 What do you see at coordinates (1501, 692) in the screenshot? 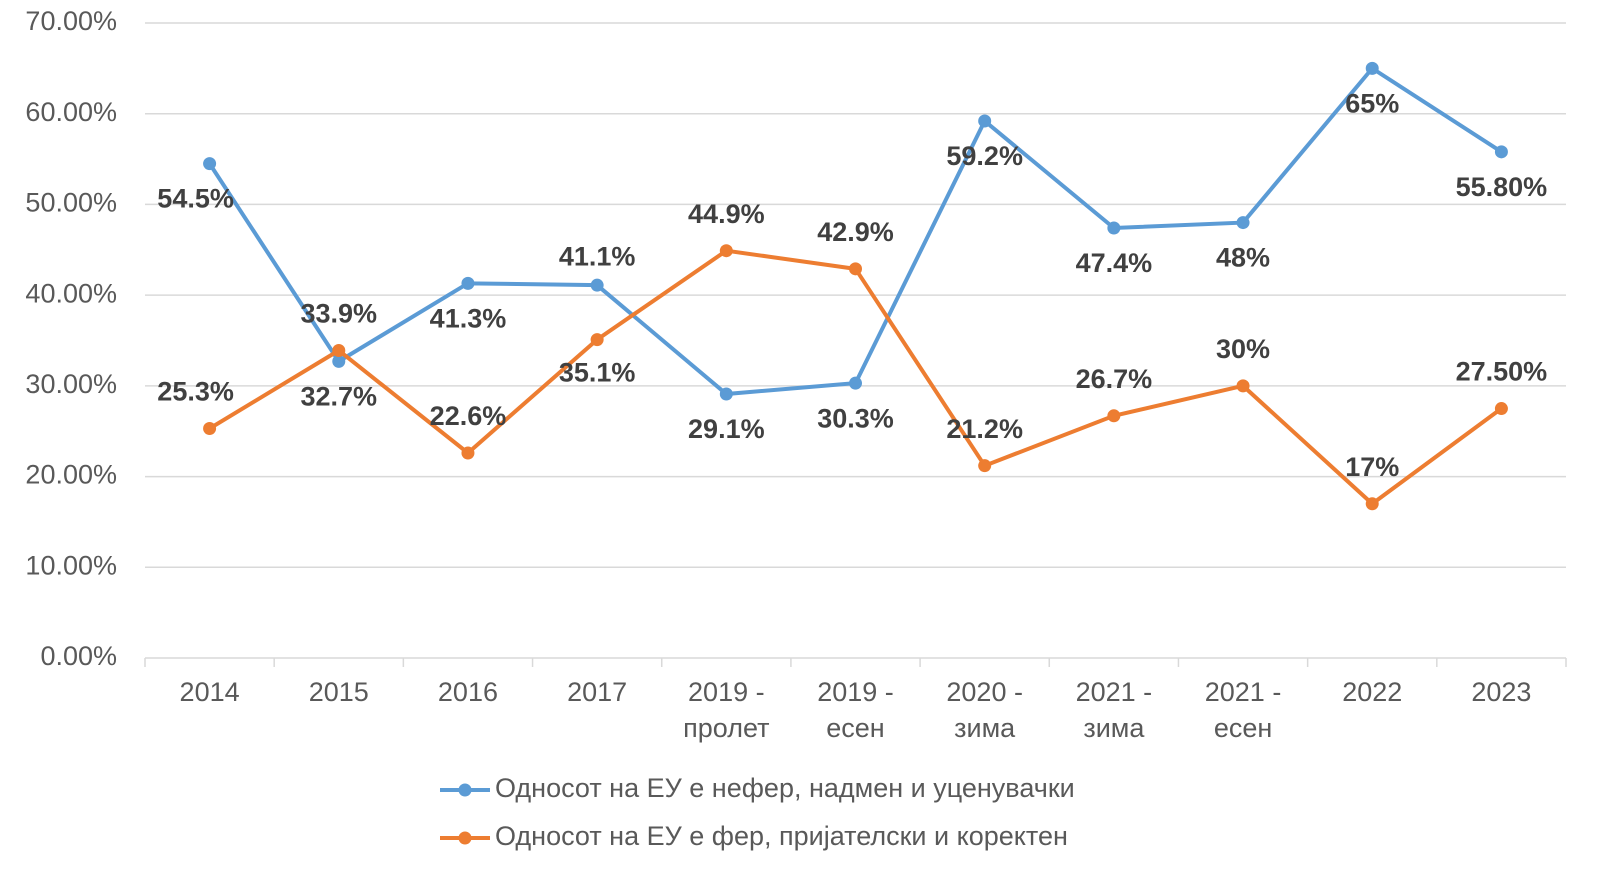
I see `x-tick-label: 2023` at bounding box center [1501, 692].